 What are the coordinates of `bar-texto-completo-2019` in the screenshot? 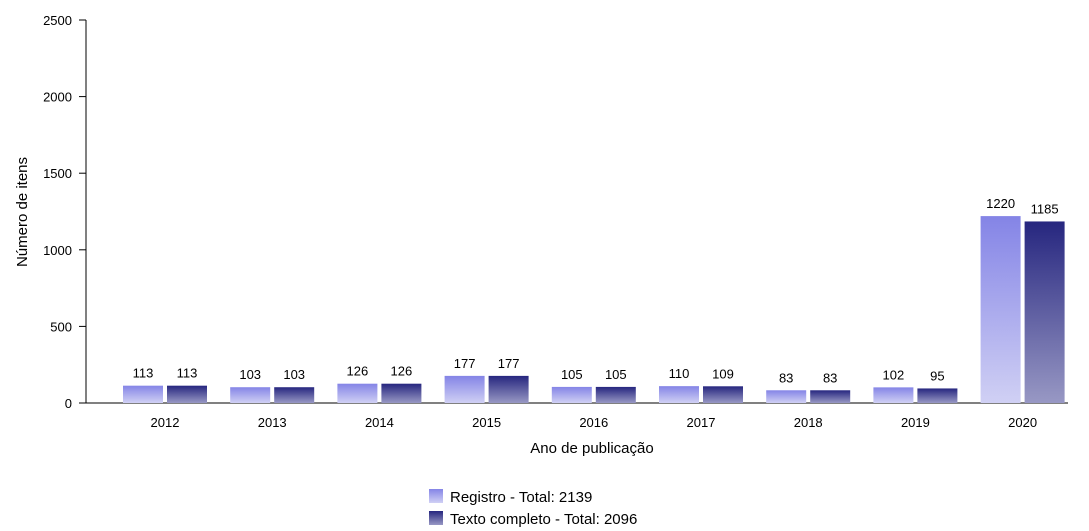 It's located at (937, 395).